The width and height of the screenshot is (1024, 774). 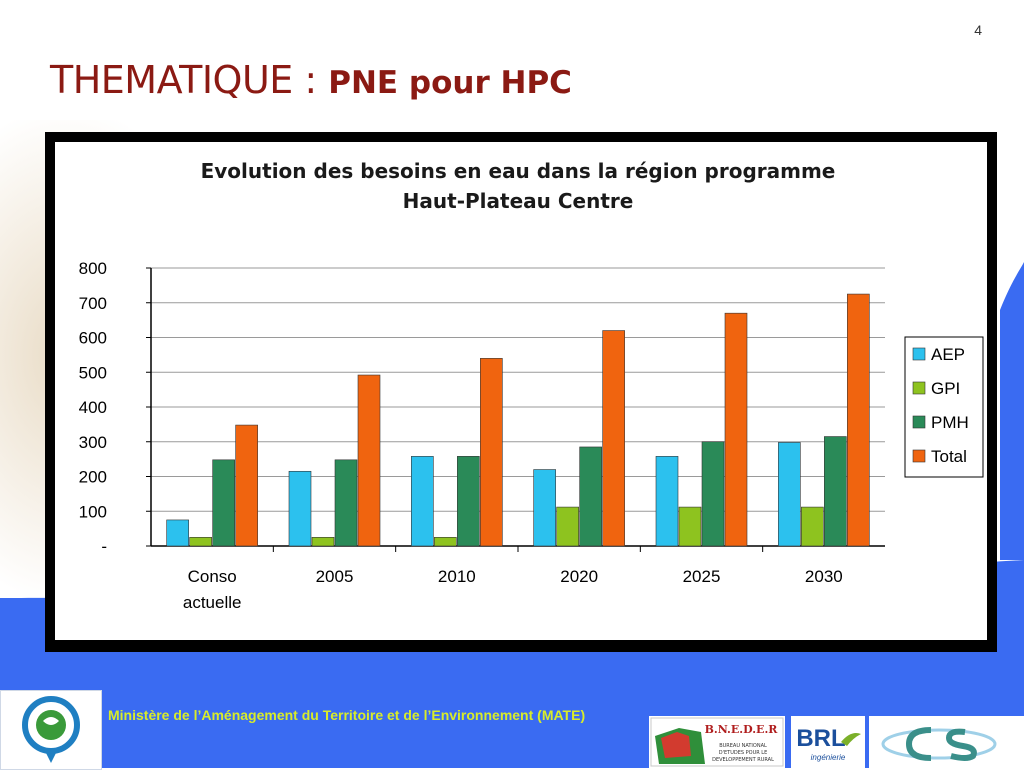 I want to click on mate-logo, so click(x=51, y=730).